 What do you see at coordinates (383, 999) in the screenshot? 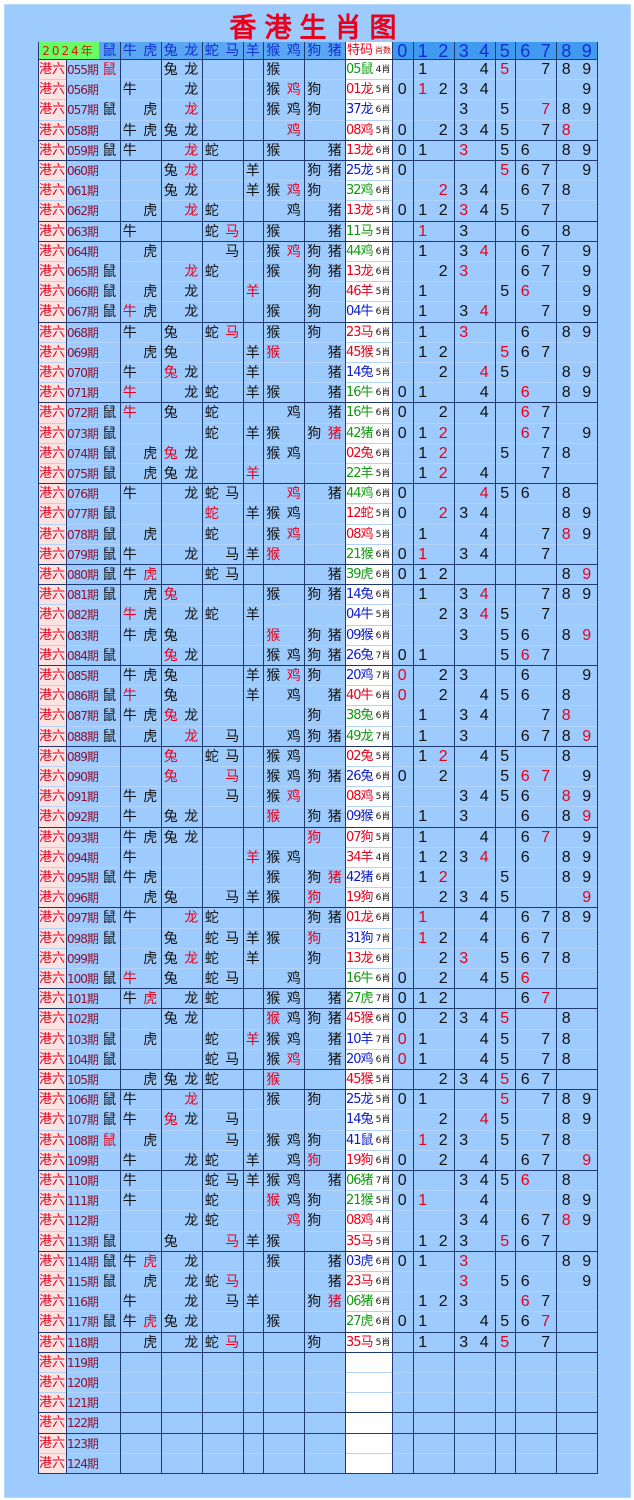
I see `zodiac-count: 7肖` at bounding box center [383, 999].